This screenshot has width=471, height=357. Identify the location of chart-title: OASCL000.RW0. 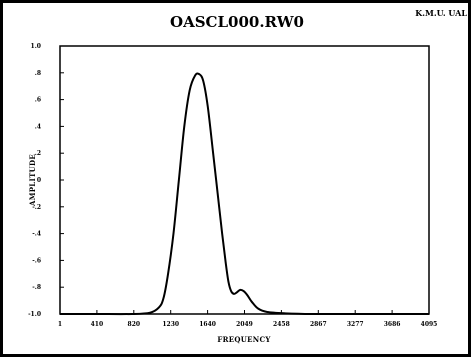
(237, 22).